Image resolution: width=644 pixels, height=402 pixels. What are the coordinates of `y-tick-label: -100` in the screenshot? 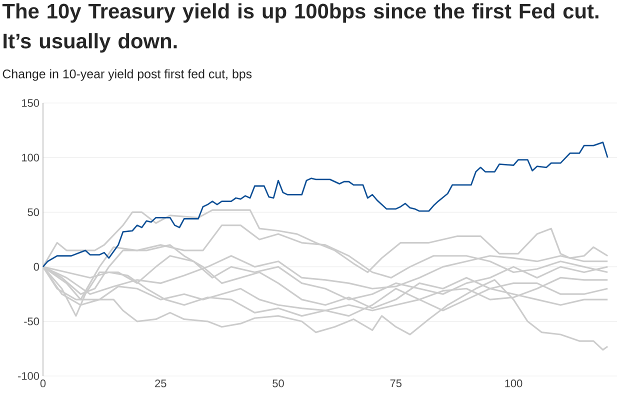 It's located at (29, 376).